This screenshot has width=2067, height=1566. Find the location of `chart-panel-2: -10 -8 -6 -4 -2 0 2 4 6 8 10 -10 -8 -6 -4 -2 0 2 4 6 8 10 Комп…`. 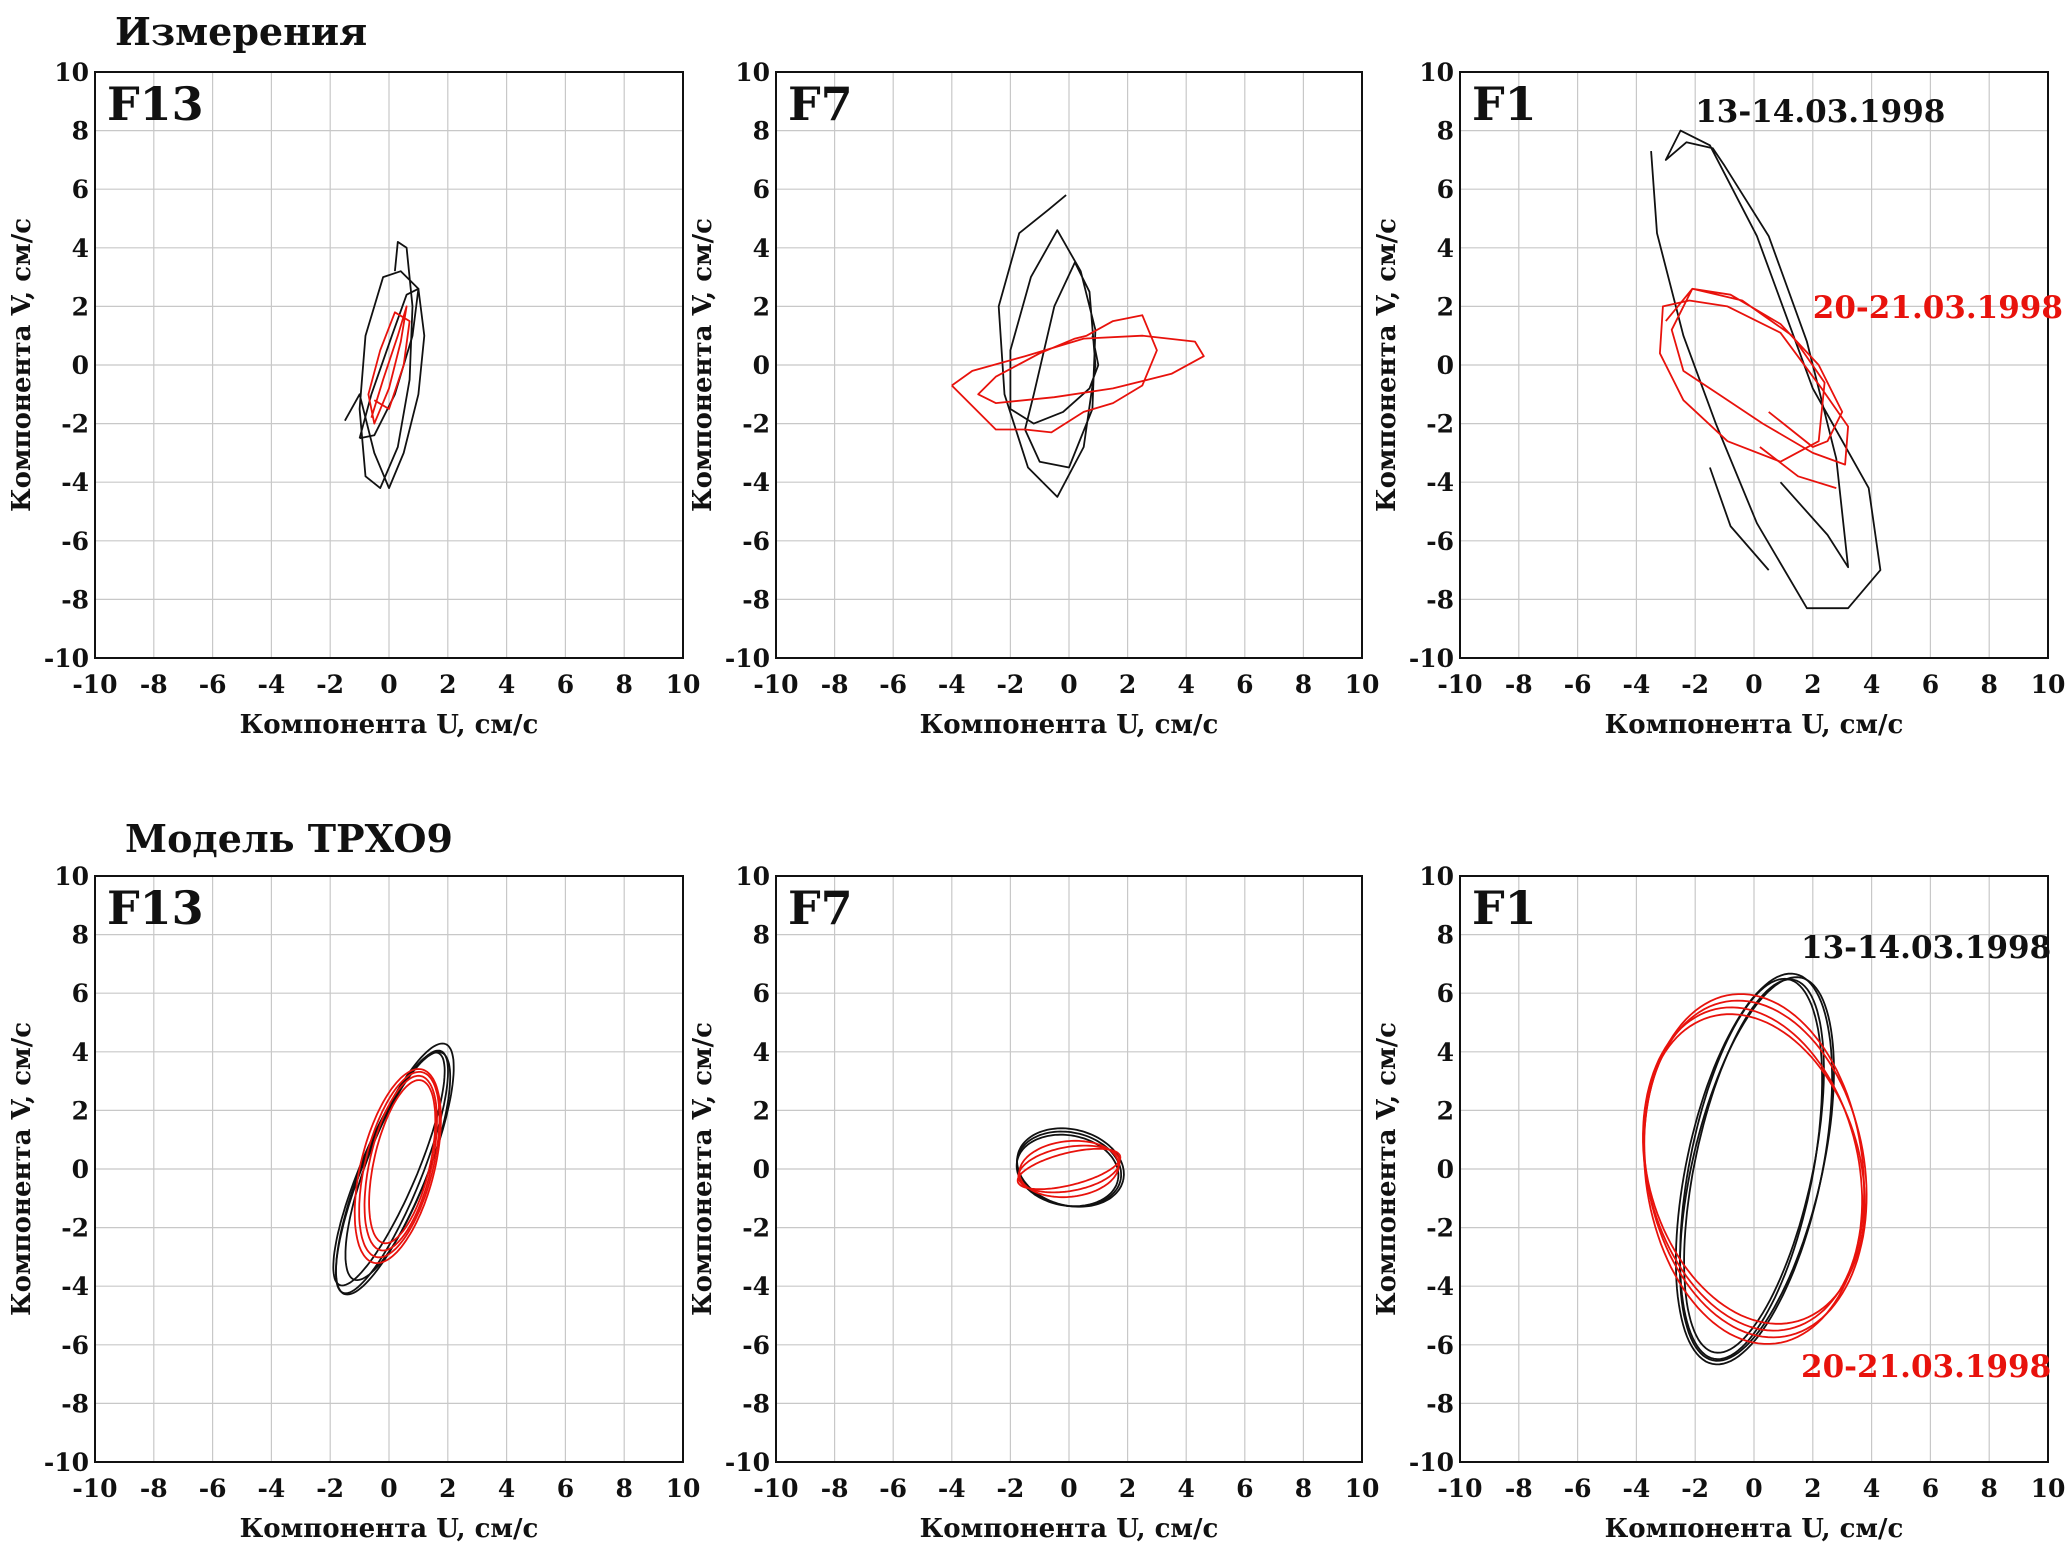

chart-panel-2: -10 -8 -6 -4 -2 0 2 4 6 8 10 -10 -8 -6 -4 -2 0 2 4 6 8 10 Комп… is located at coordinates (1033, 399).